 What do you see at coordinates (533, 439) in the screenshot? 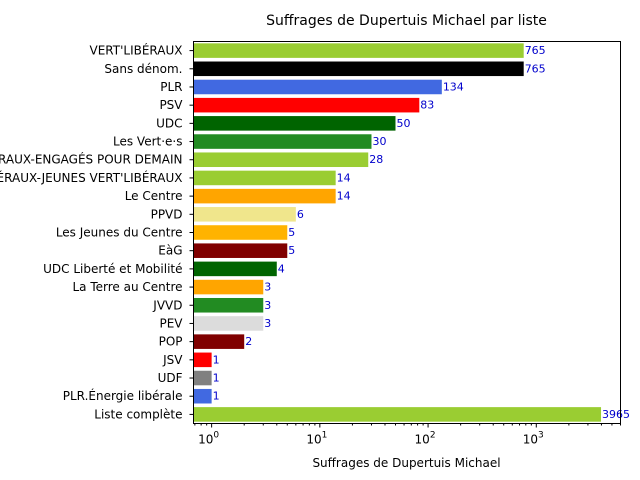
I see `x-tick-label: 10³` at bounding box center [533, 439].